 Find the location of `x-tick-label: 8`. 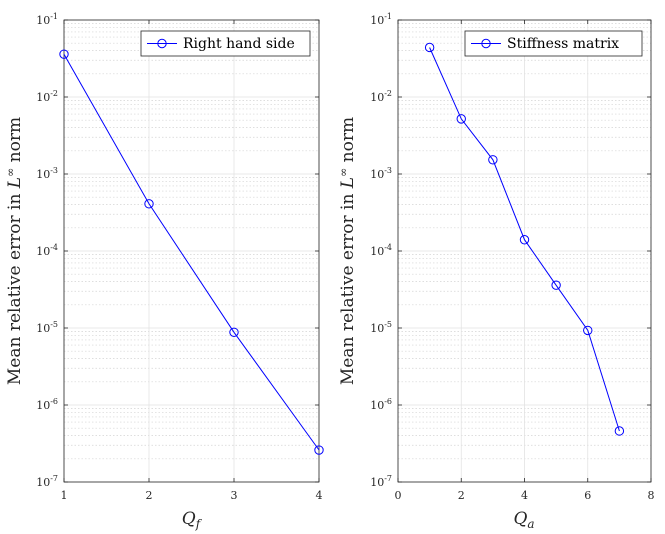

x-tick-label: 8 is located at coordinates (651, 495).